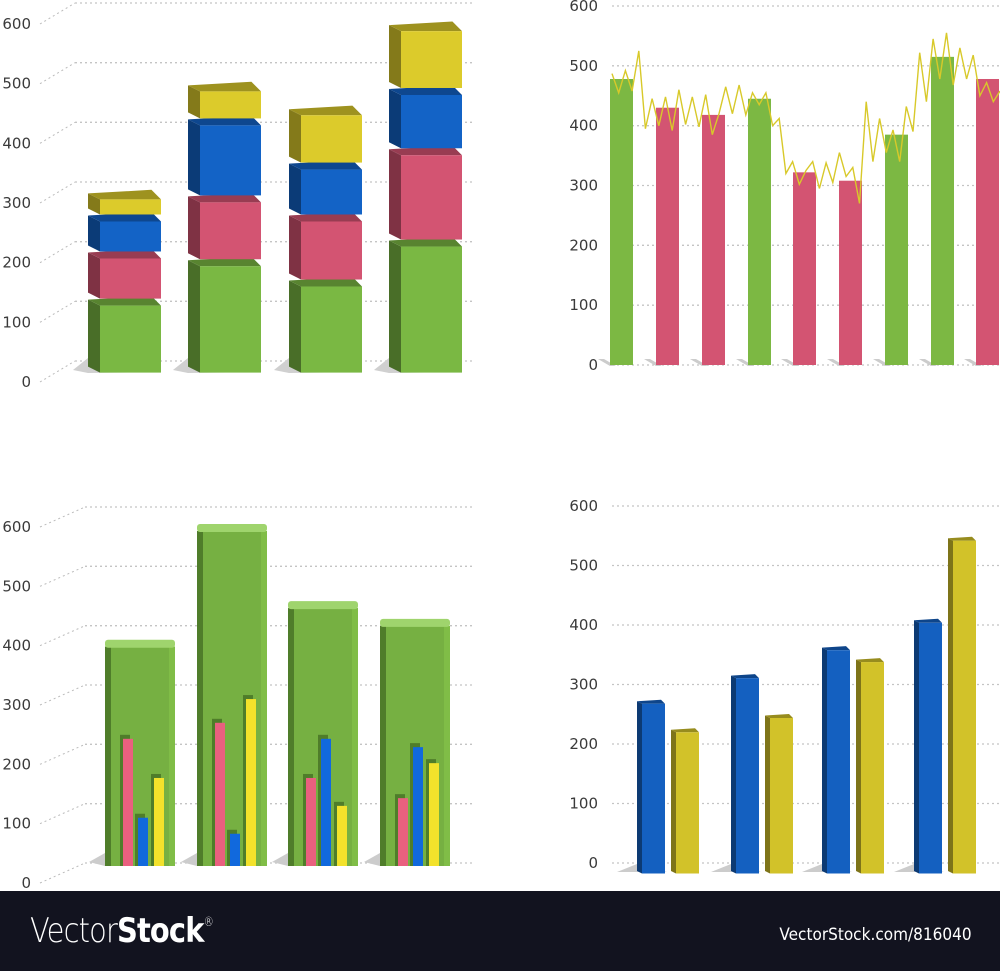  Describe the element at coordinates (122, 931) in the screenshot. I see `vectorstock-logo: VectorStock®` at that location.